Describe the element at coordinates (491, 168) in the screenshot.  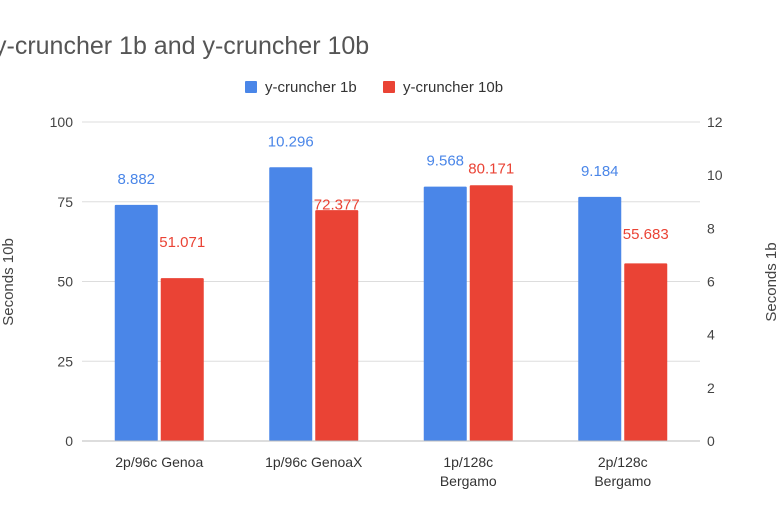
I see `data-label-10b: 80.171` at that location.